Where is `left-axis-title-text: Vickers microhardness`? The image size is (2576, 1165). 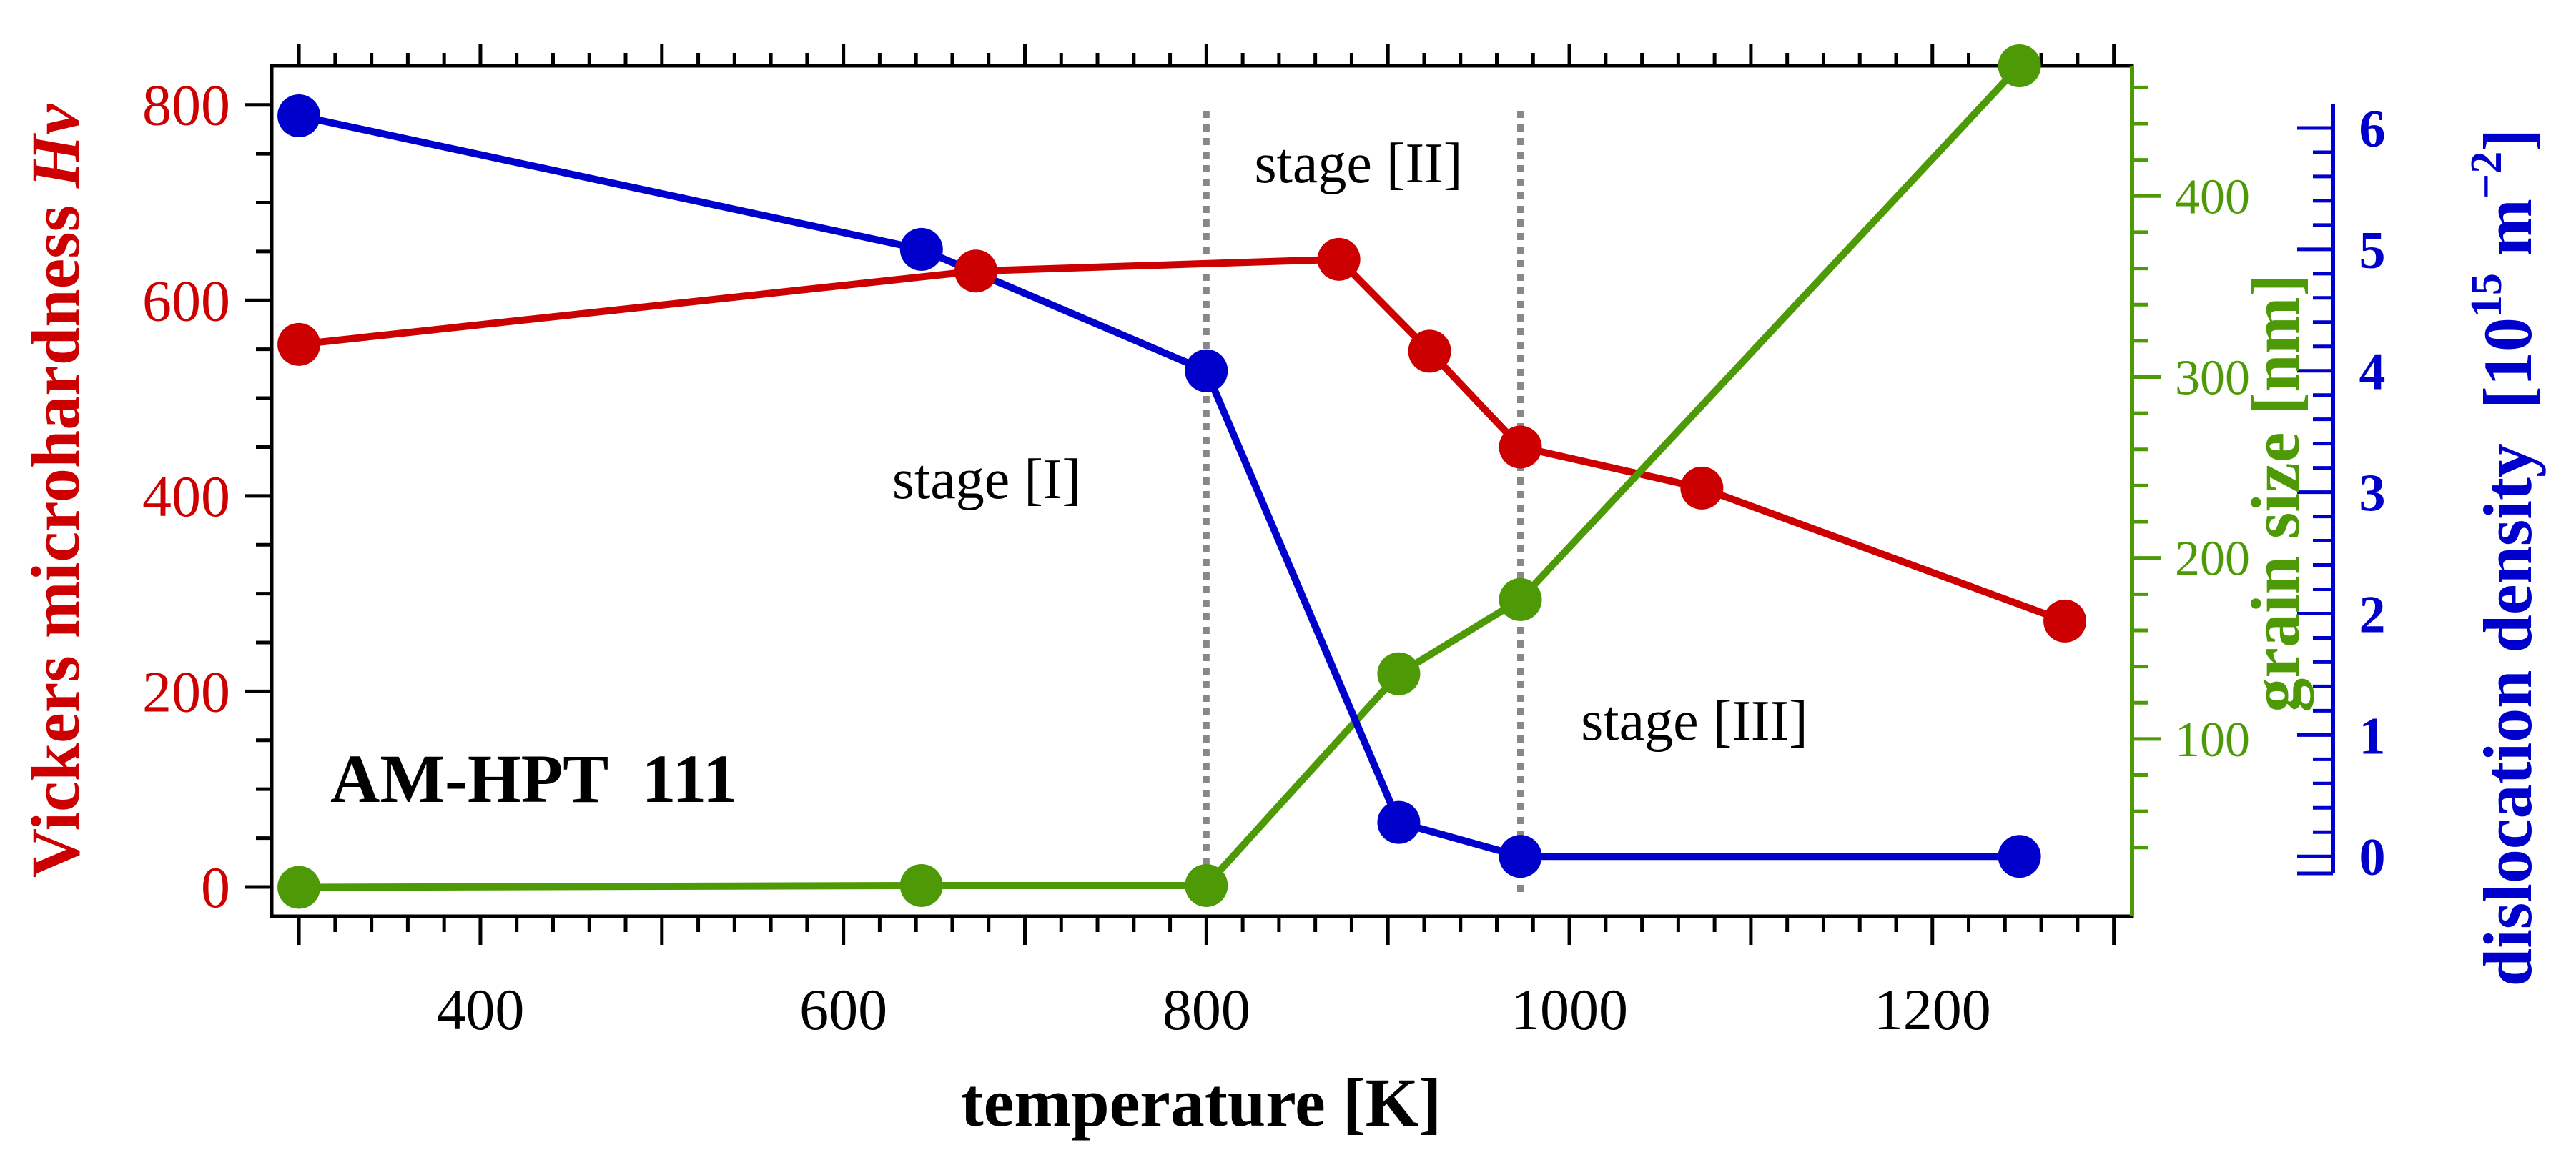
left-axis-title-text: Vickers microhardness is located at coordinates (55, 533).